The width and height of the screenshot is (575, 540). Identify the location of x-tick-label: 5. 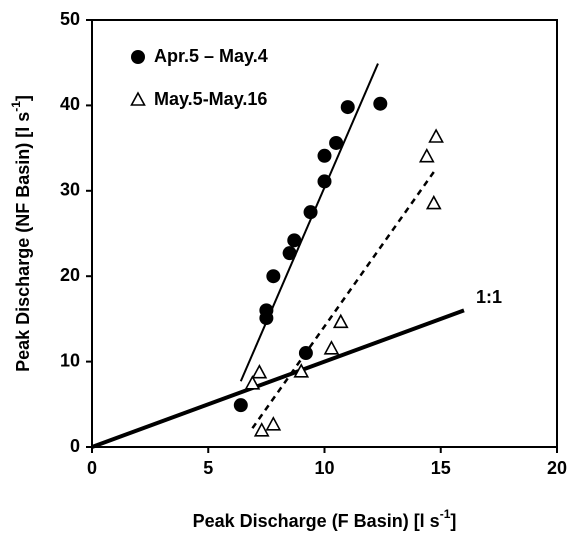
(208, 468).